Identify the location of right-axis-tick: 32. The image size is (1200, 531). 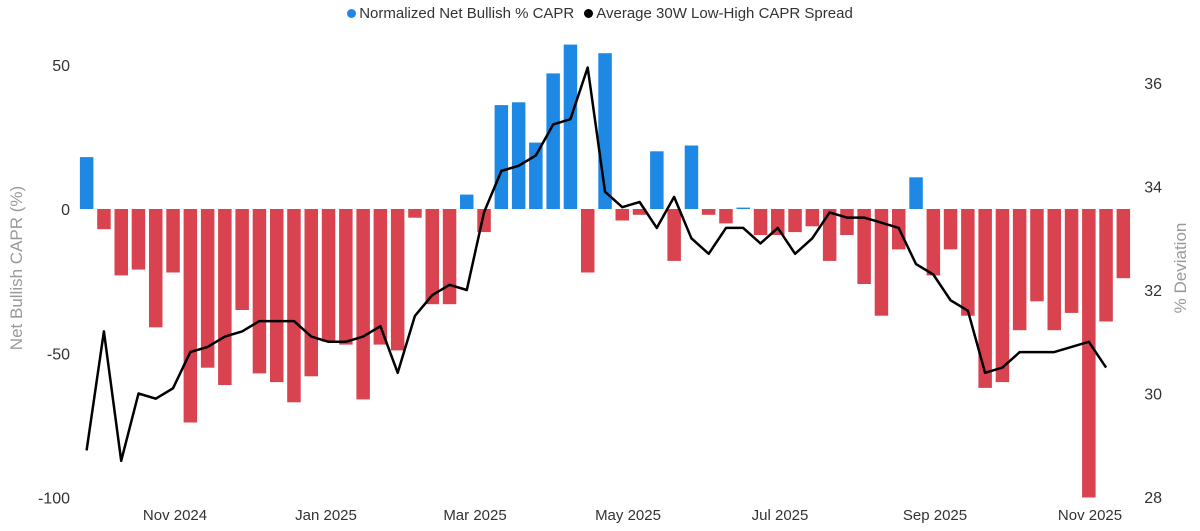
(1153, 291).